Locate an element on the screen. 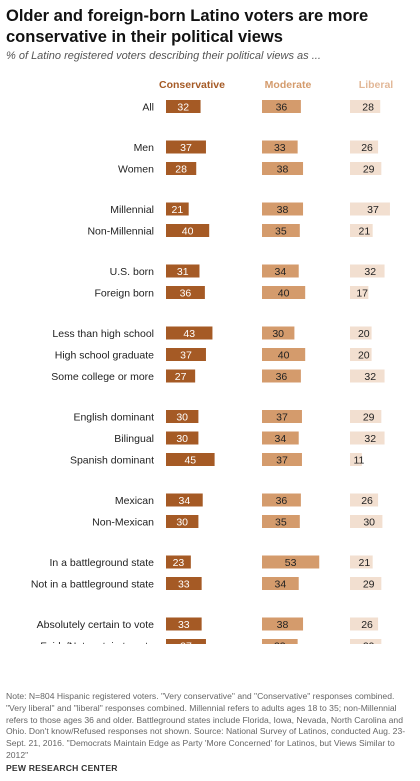 The height and width of the screenshot is (781, 420). value-label-mexican-moderate: 36 is located at coordinates (282, 501).